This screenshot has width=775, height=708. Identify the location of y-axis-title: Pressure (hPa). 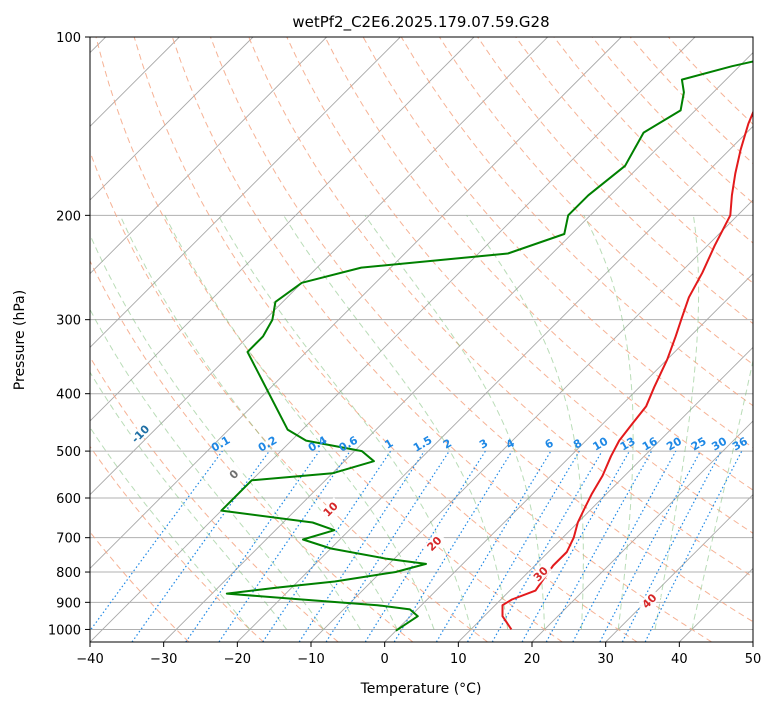
(20, 340).